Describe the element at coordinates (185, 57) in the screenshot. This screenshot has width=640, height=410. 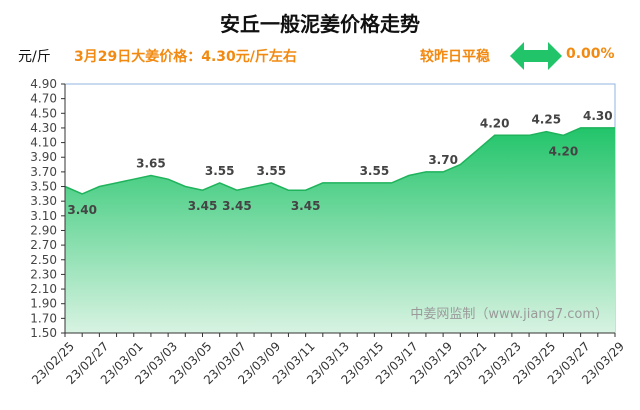
I see `price-headline: 3月29日大姜价格：4.30元/斤左右` at that location.